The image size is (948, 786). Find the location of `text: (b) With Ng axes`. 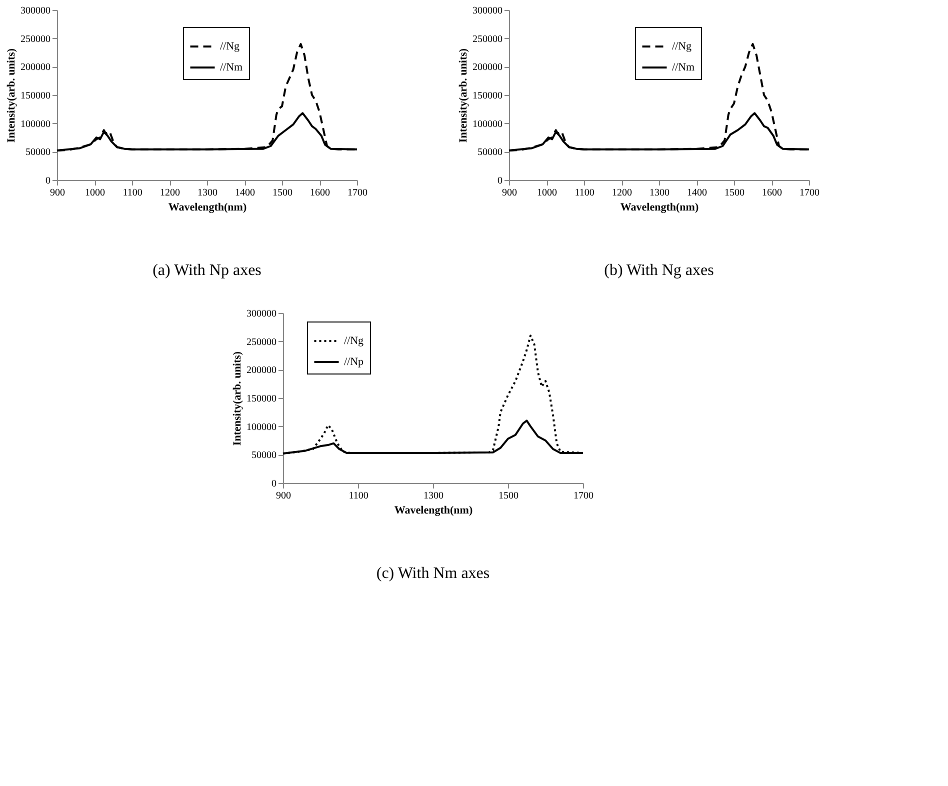

text: (b) With Ng axes is located at coordinates (659, 270).